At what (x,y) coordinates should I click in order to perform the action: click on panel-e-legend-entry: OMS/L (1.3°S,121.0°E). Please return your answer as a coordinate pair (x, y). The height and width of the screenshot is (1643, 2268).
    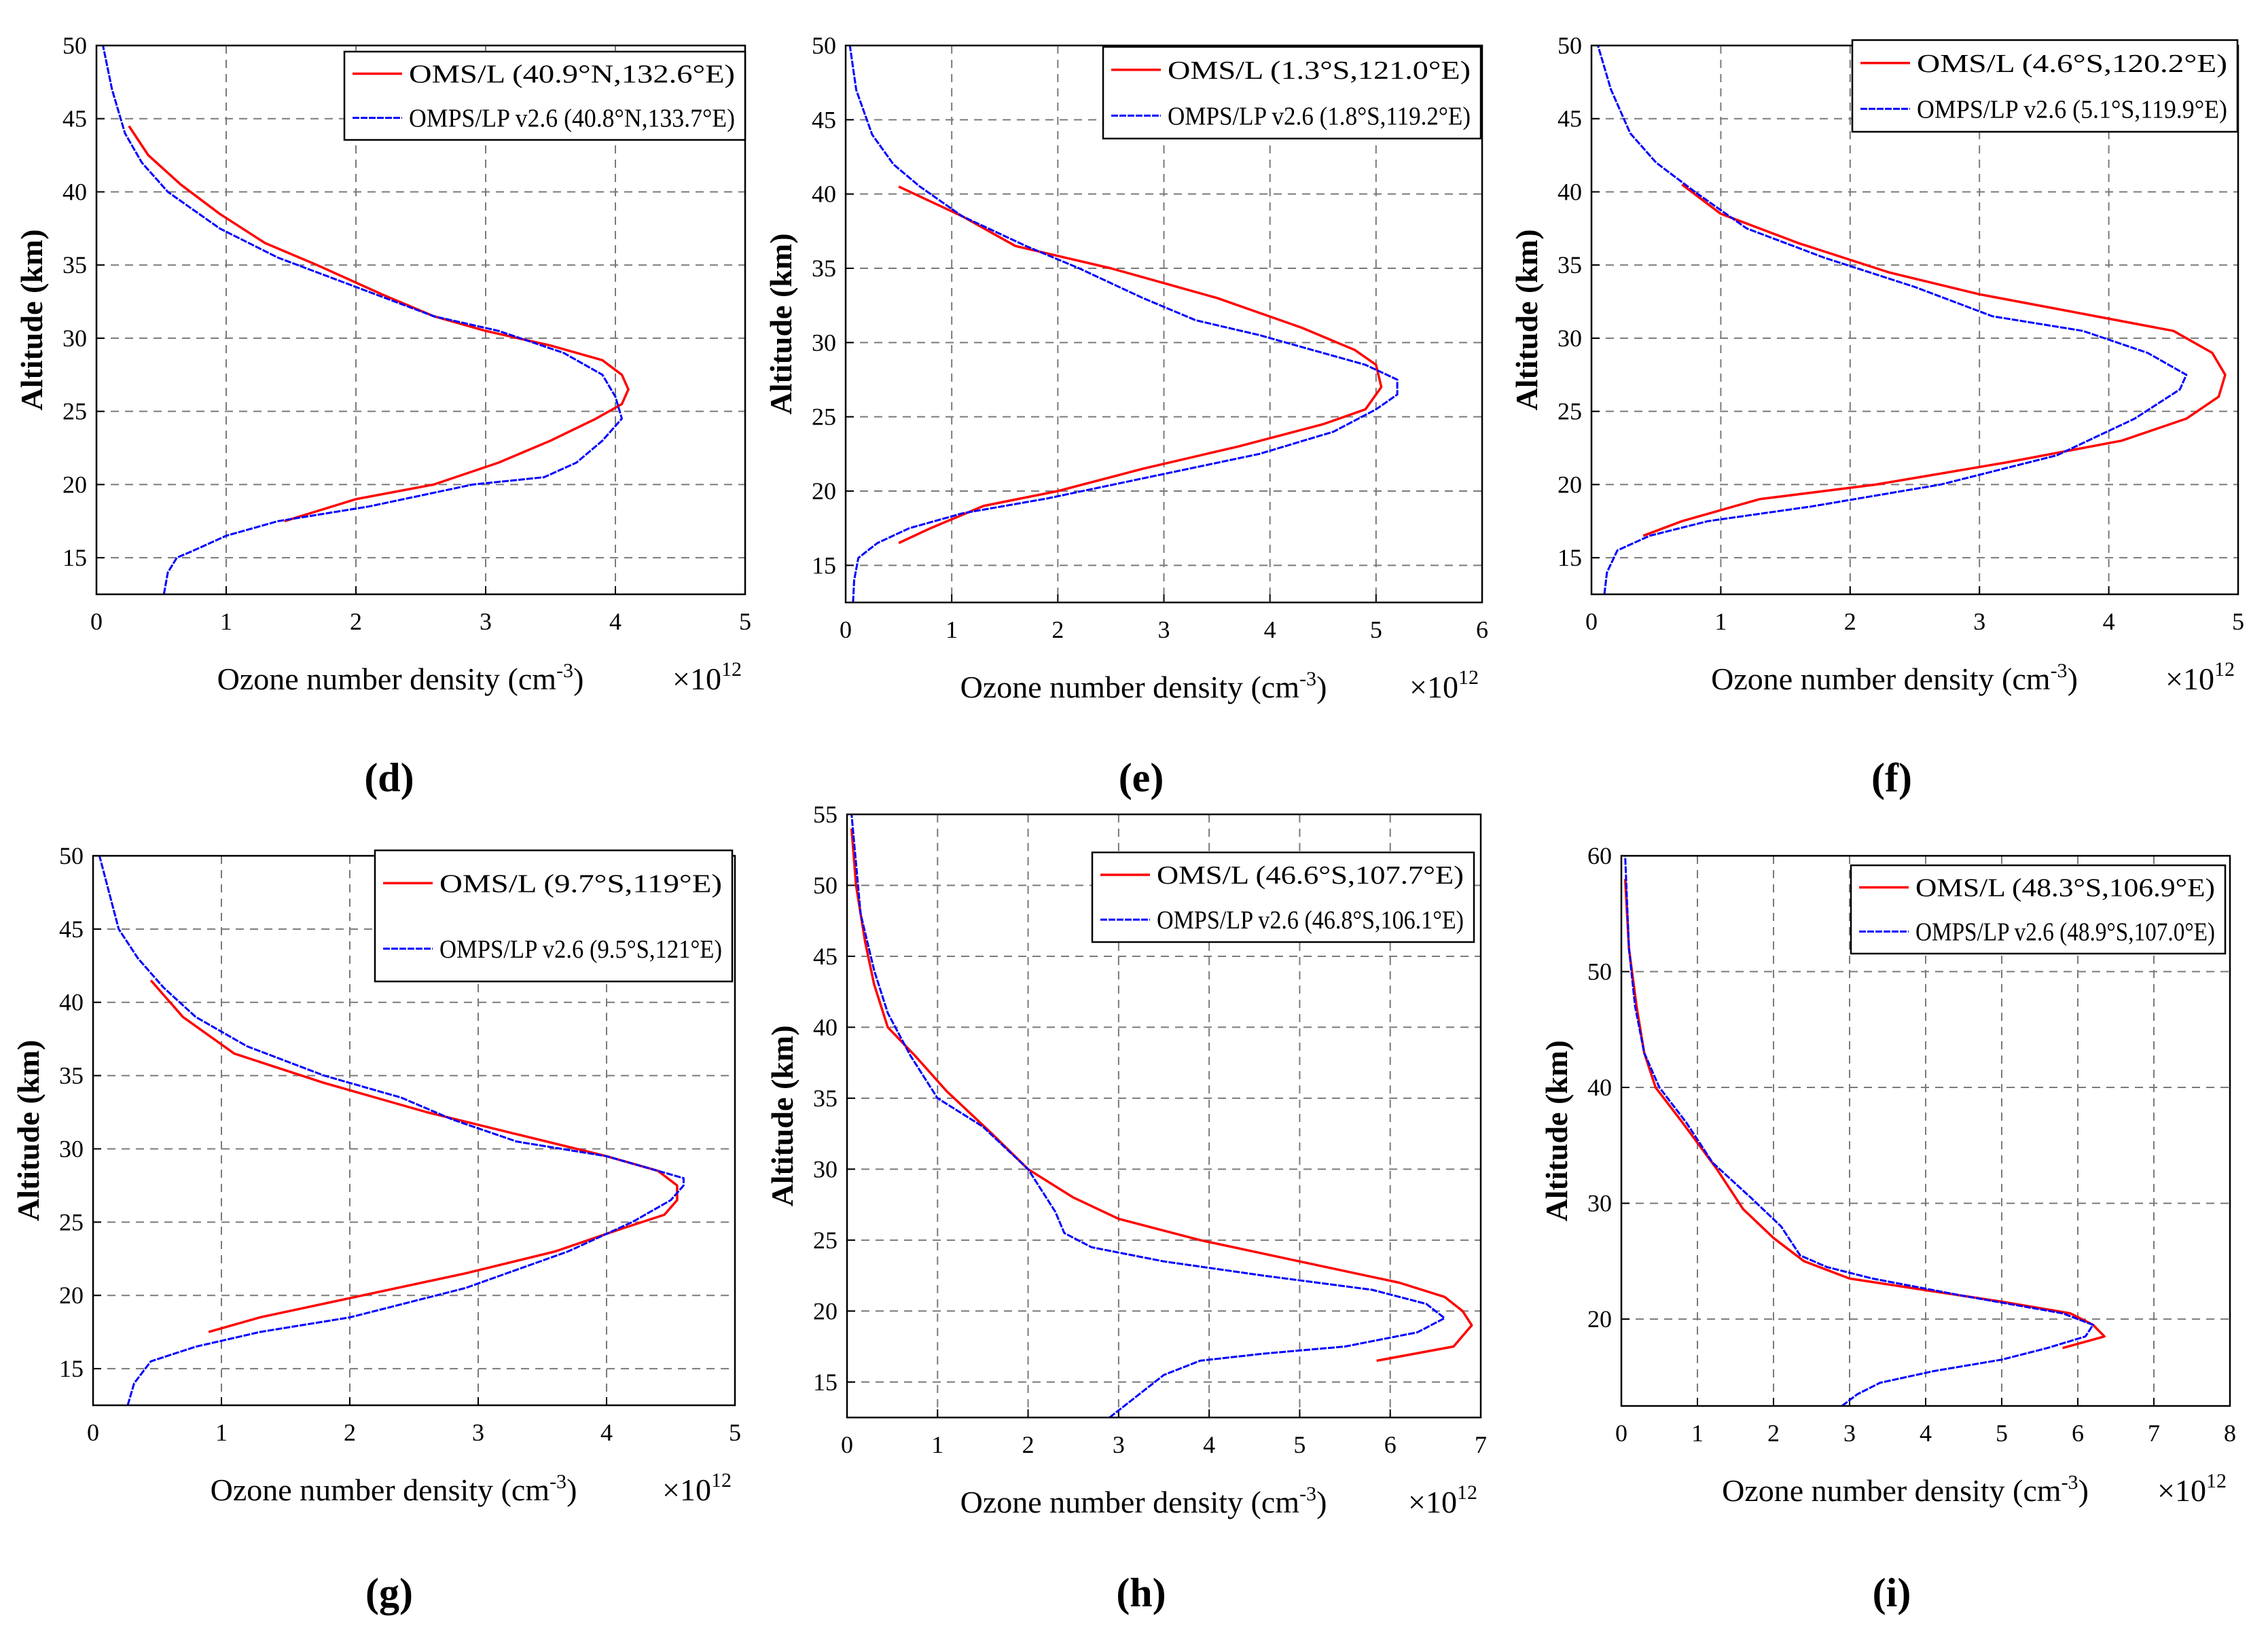
    Looking at the image, I should click on (1319, 70).